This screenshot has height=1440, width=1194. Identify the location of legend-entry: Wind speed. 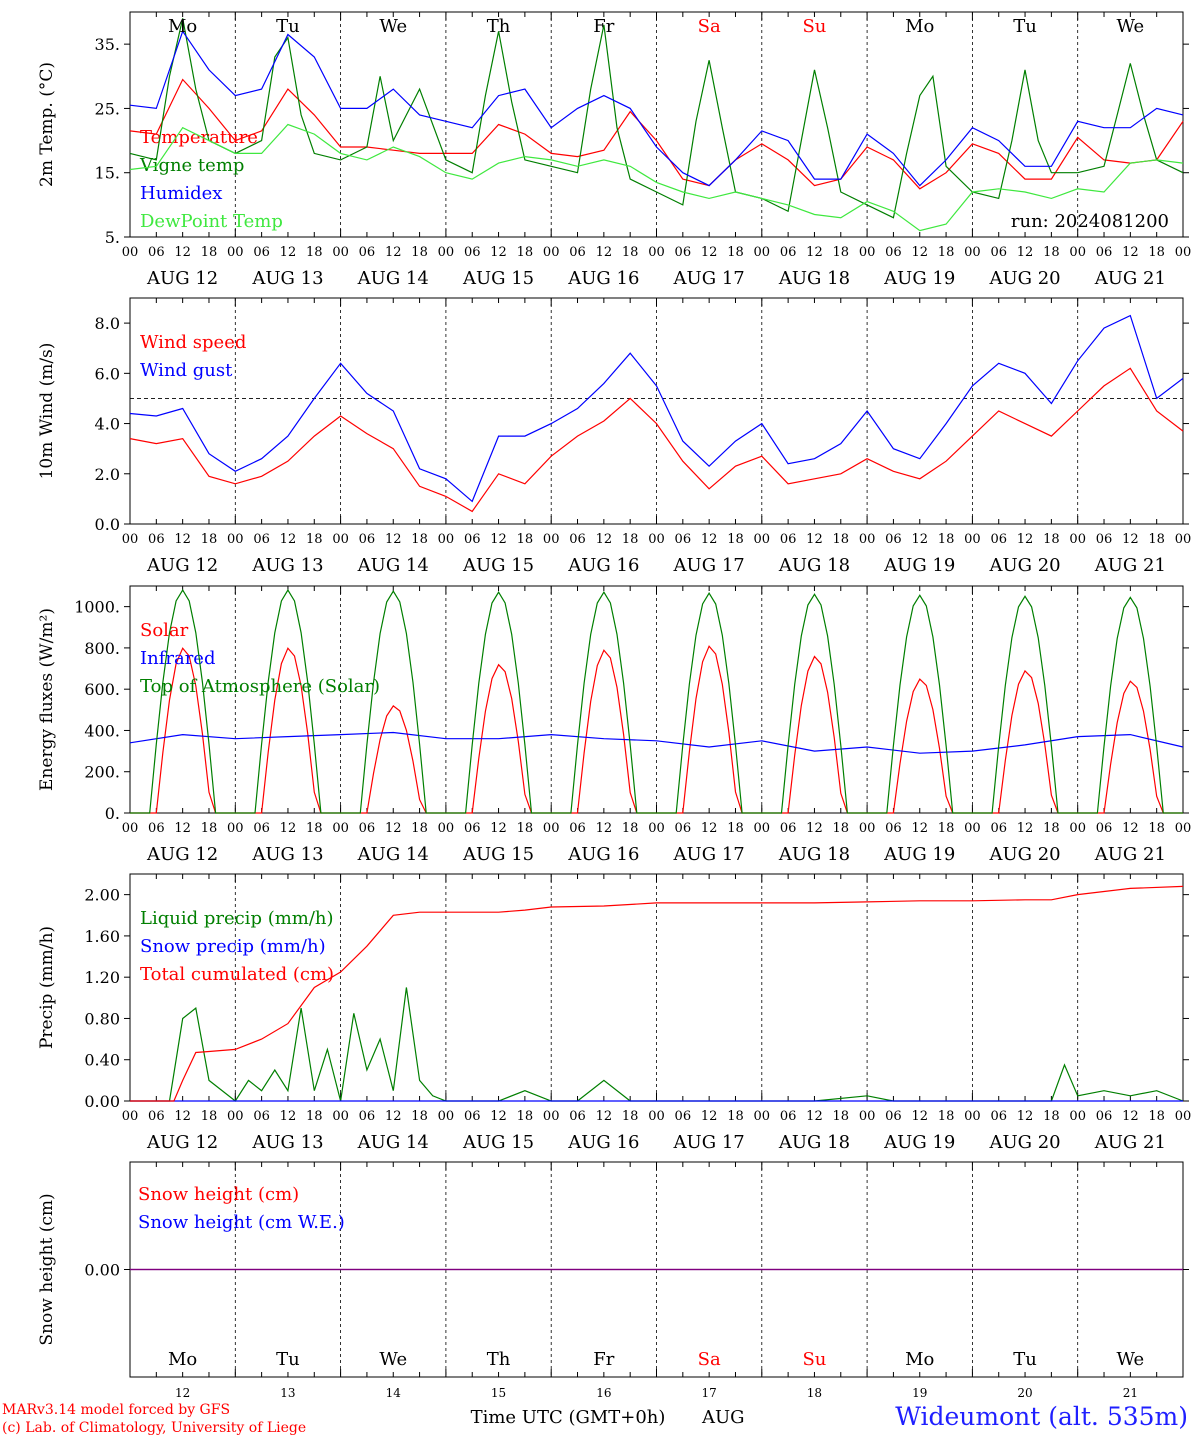
(193, 342).